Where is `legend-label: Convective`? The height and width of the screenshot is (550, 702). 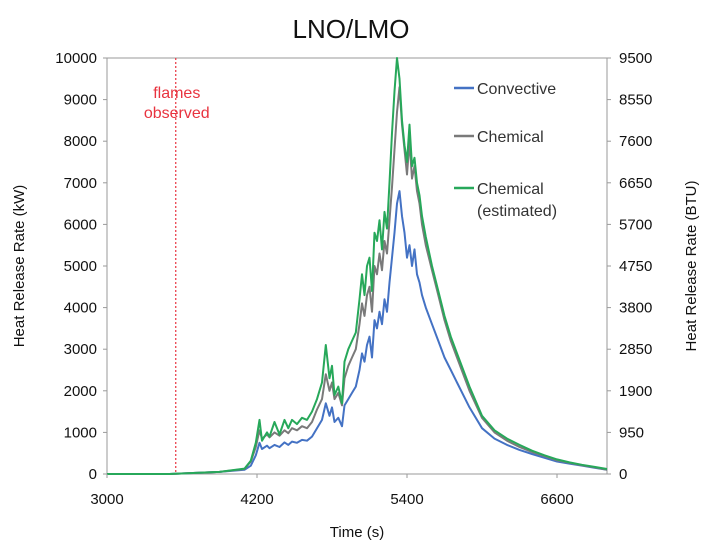 legend-label: Convective is located at coordinates (516, 89).